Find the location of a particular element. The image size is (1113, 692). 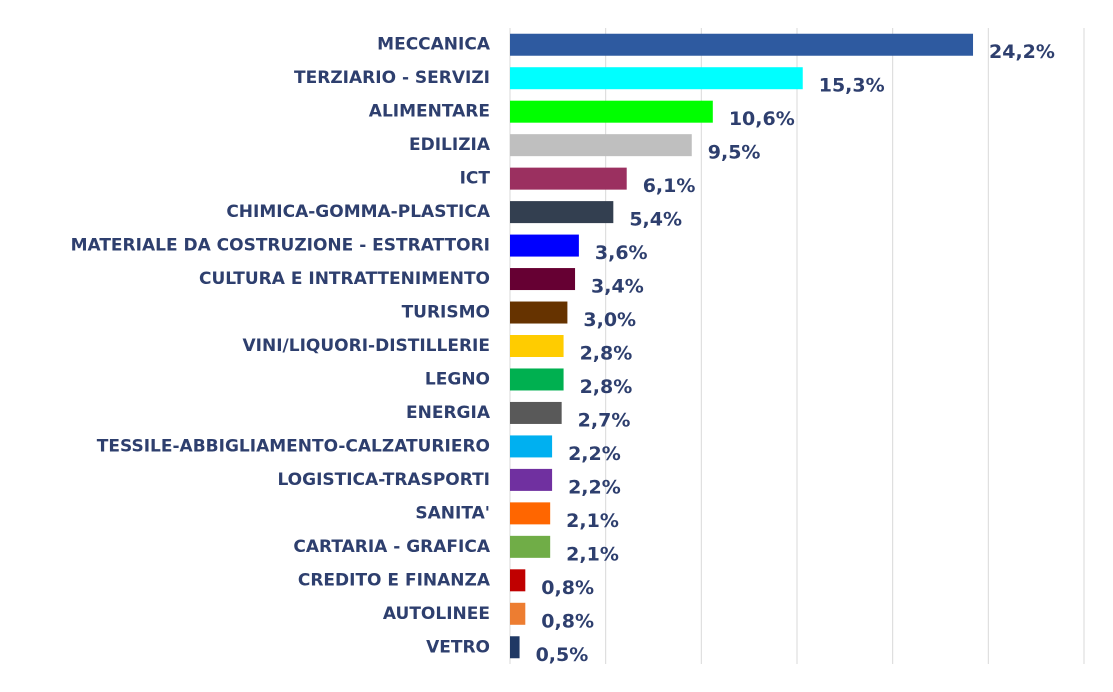

y-tick-label: LEGNO is located at coordinates (457, 379).